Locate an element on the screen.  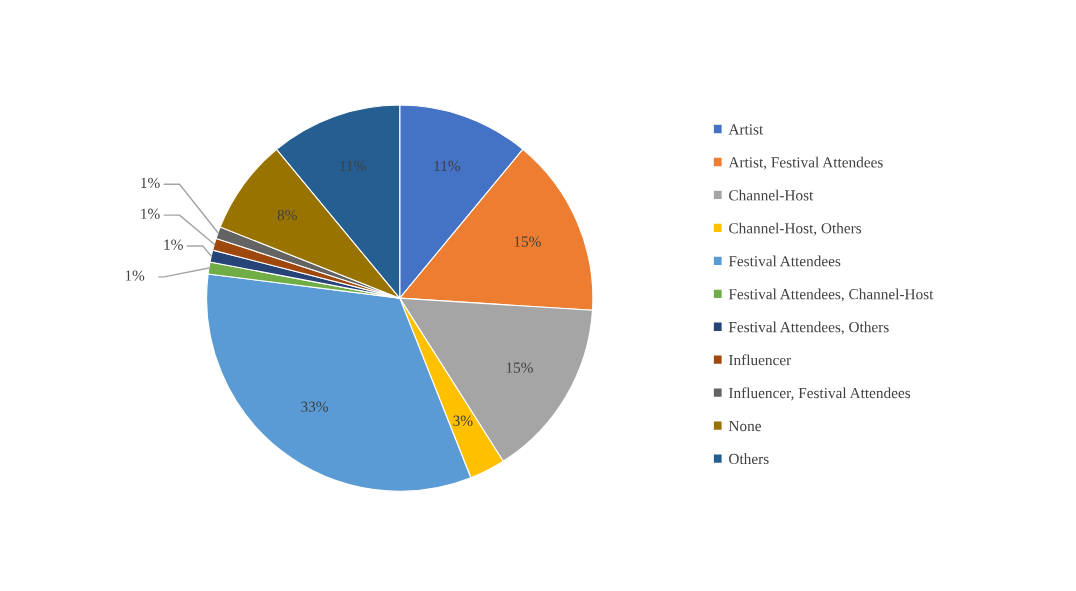
legend-label: Influencer is located at coordinates (760, 360).